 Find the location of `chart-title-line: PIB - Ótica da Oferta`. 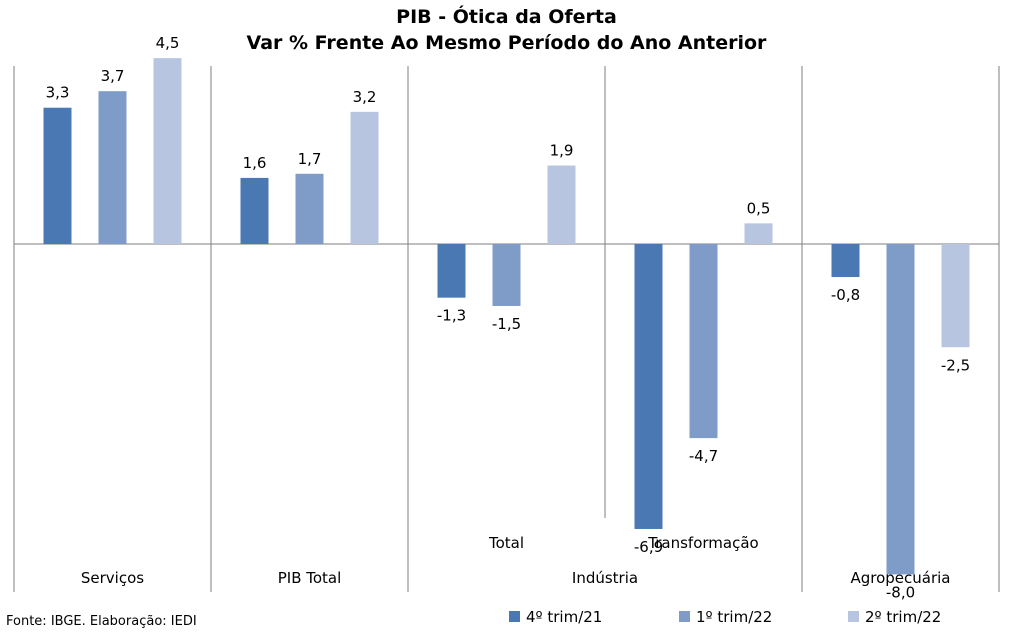

chart-title-line: PIB - Ótica da Oferta is located at coordinates (506, 17).